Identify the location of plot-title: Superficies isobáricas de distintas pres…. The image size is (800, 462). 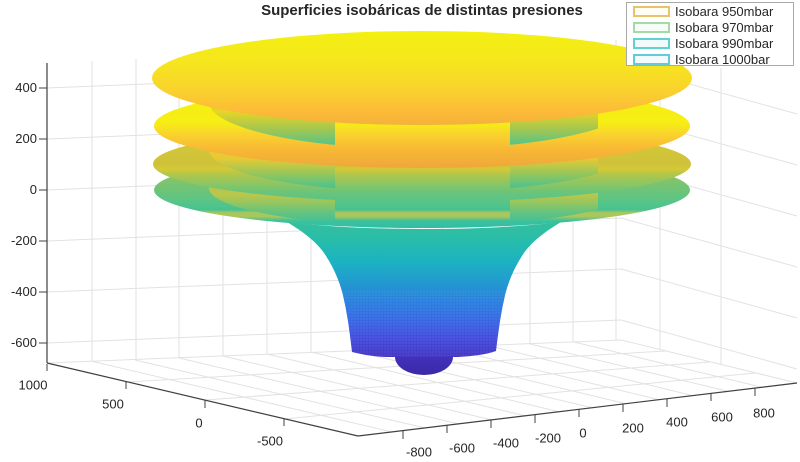
(422, 10).